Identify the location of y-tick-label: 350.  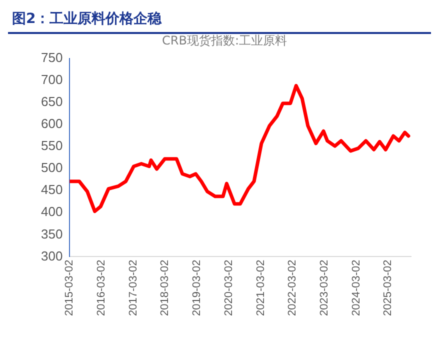
(51, 234).